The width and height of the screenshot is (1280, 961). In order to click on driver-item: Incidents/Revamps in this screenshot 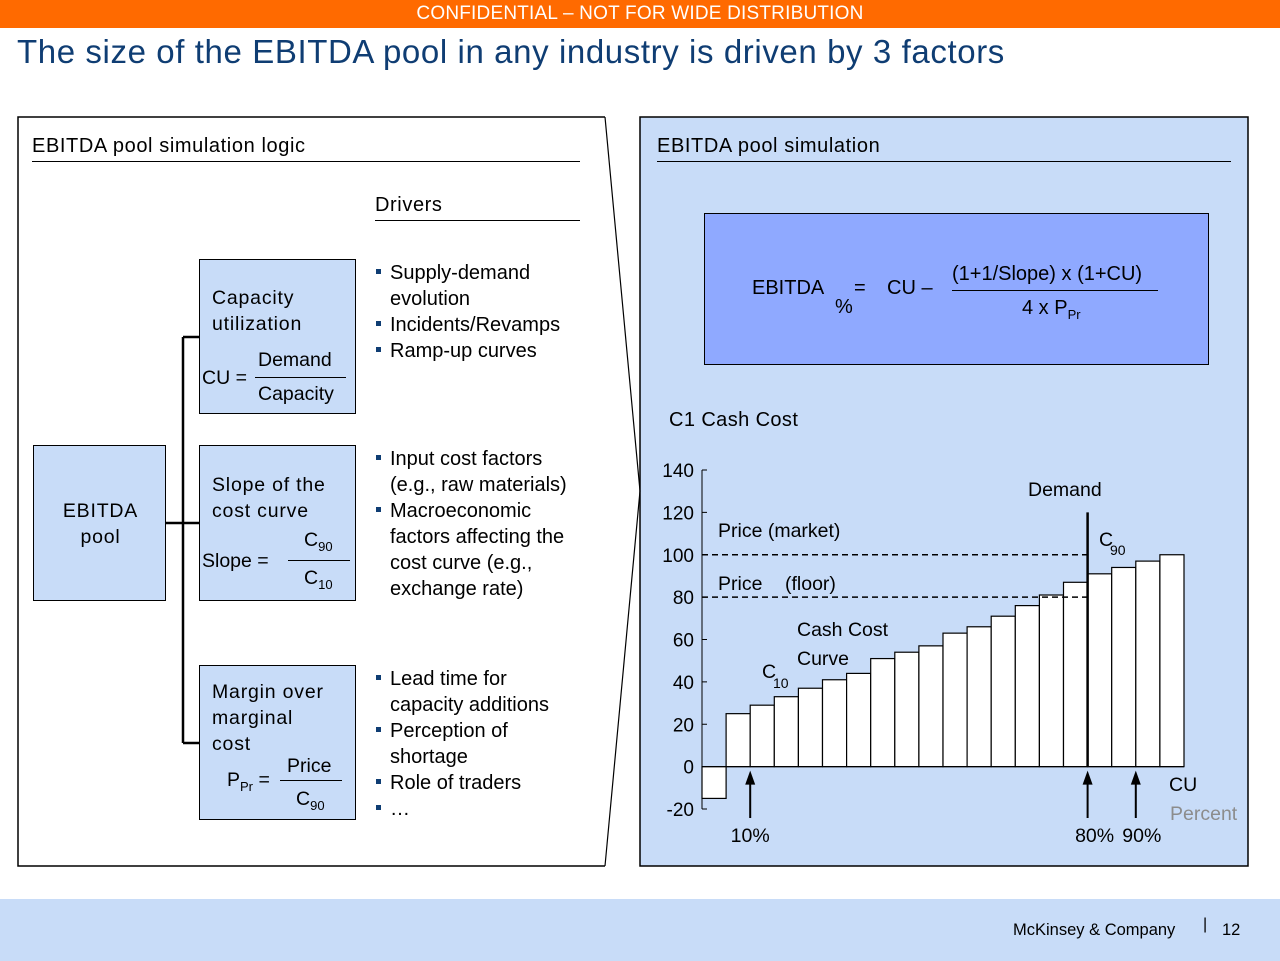, I will do `click(485, 325)`.